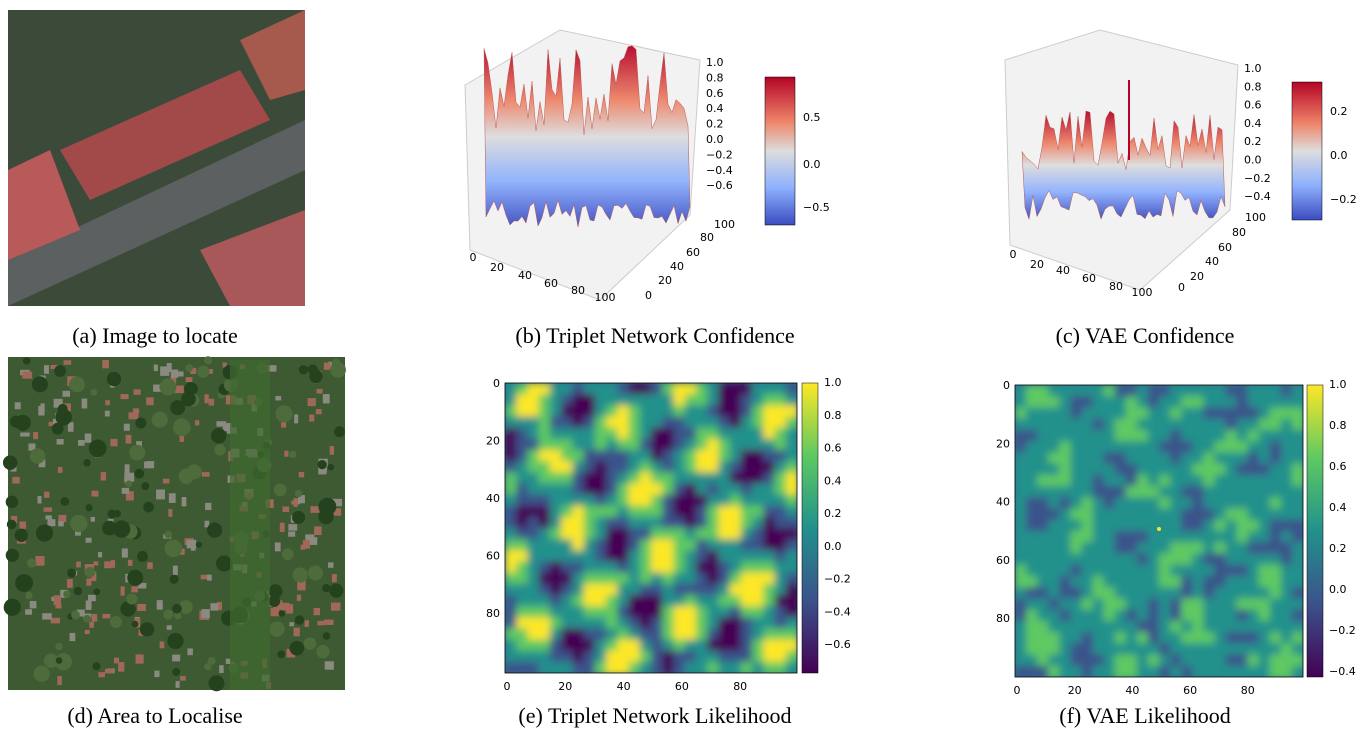 The image size is (1370, 736). I want to click on x-tick-label: 40, so click(525, 275).